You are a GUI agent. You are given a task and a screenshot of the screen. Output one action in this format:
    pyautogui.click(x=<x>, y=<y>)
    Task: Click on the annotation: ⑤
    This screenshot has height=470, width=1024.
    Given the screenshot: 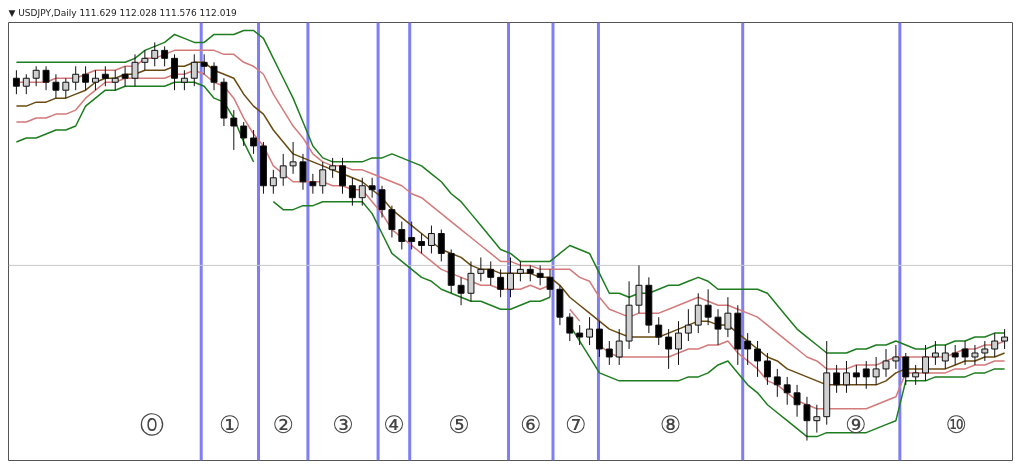 What is the action you would take?
    pyautogui.click(x=459, y=424)
    